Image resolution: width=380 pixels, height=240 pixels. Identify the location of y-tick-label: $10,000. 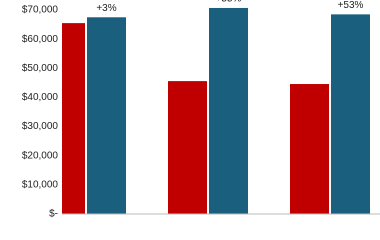
(40, 184).